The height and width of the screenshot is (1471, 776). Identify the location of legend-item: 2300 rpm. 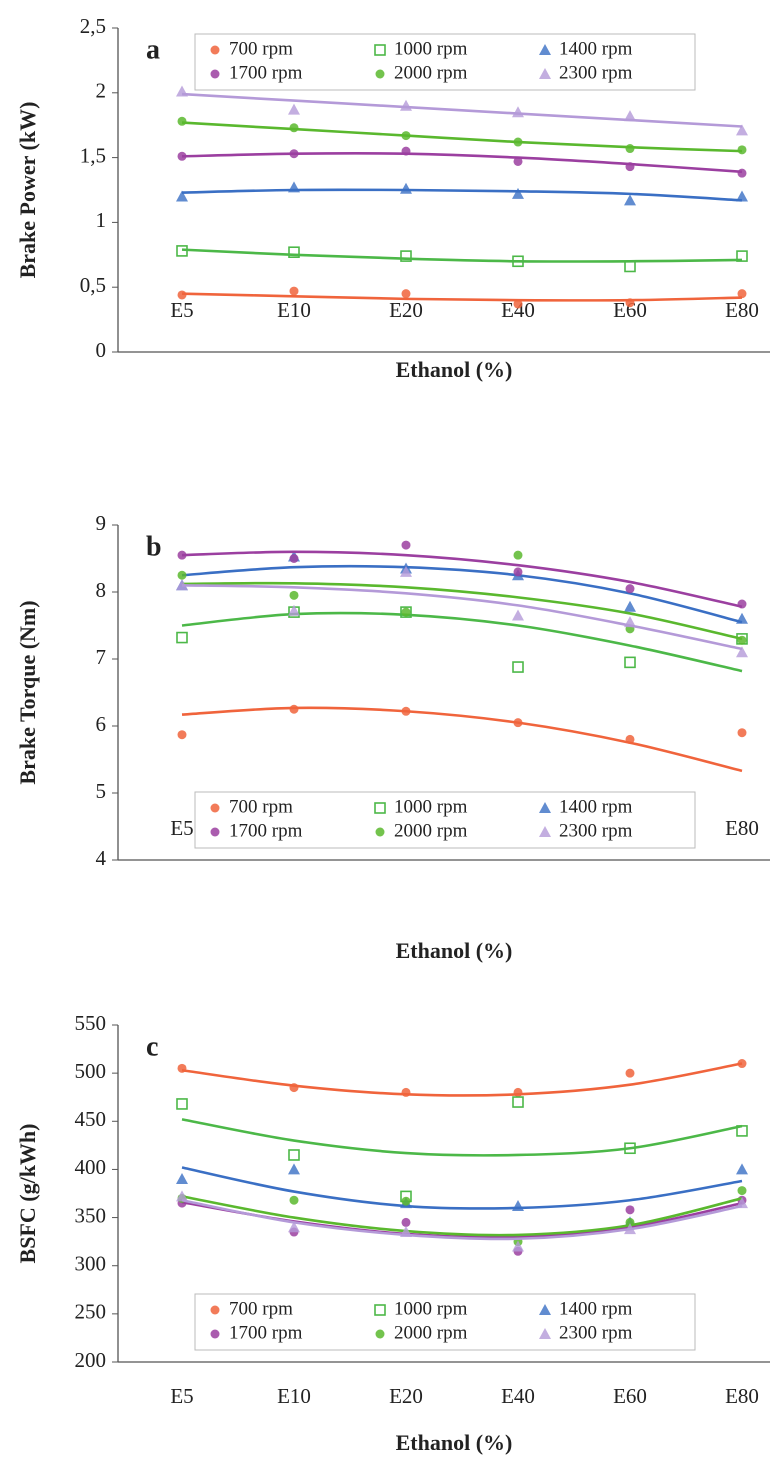
(586, 830).